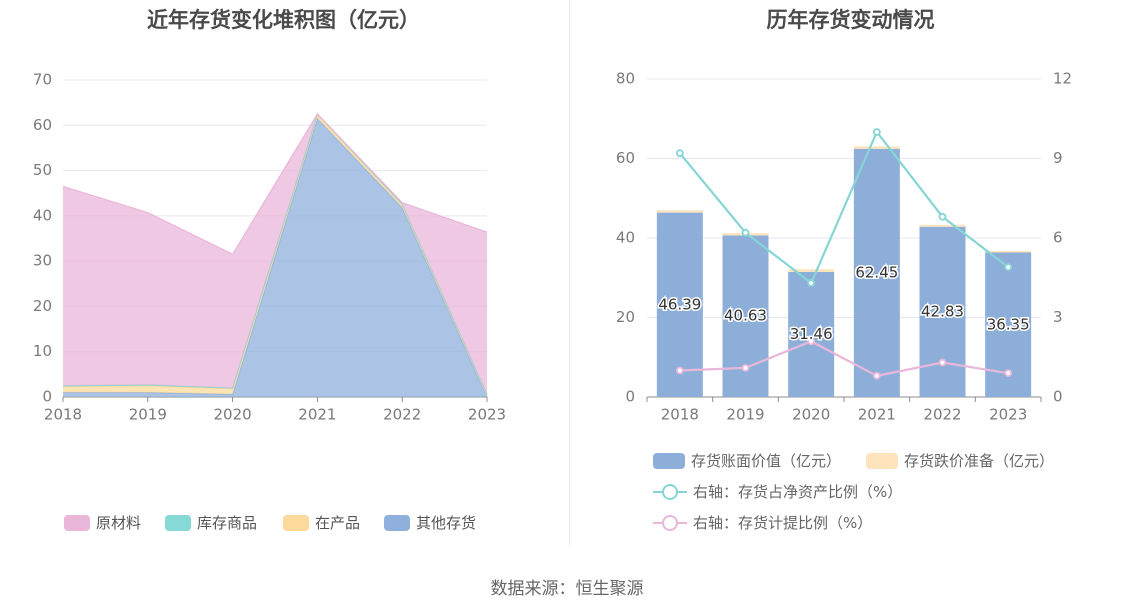 Image resolution: width=1134 pixels, height=612 pixels. Describe the element at coordinates (979, 461) in the screenshot. I see `legend-label: 存货跌价准备（亿元）` at that location.